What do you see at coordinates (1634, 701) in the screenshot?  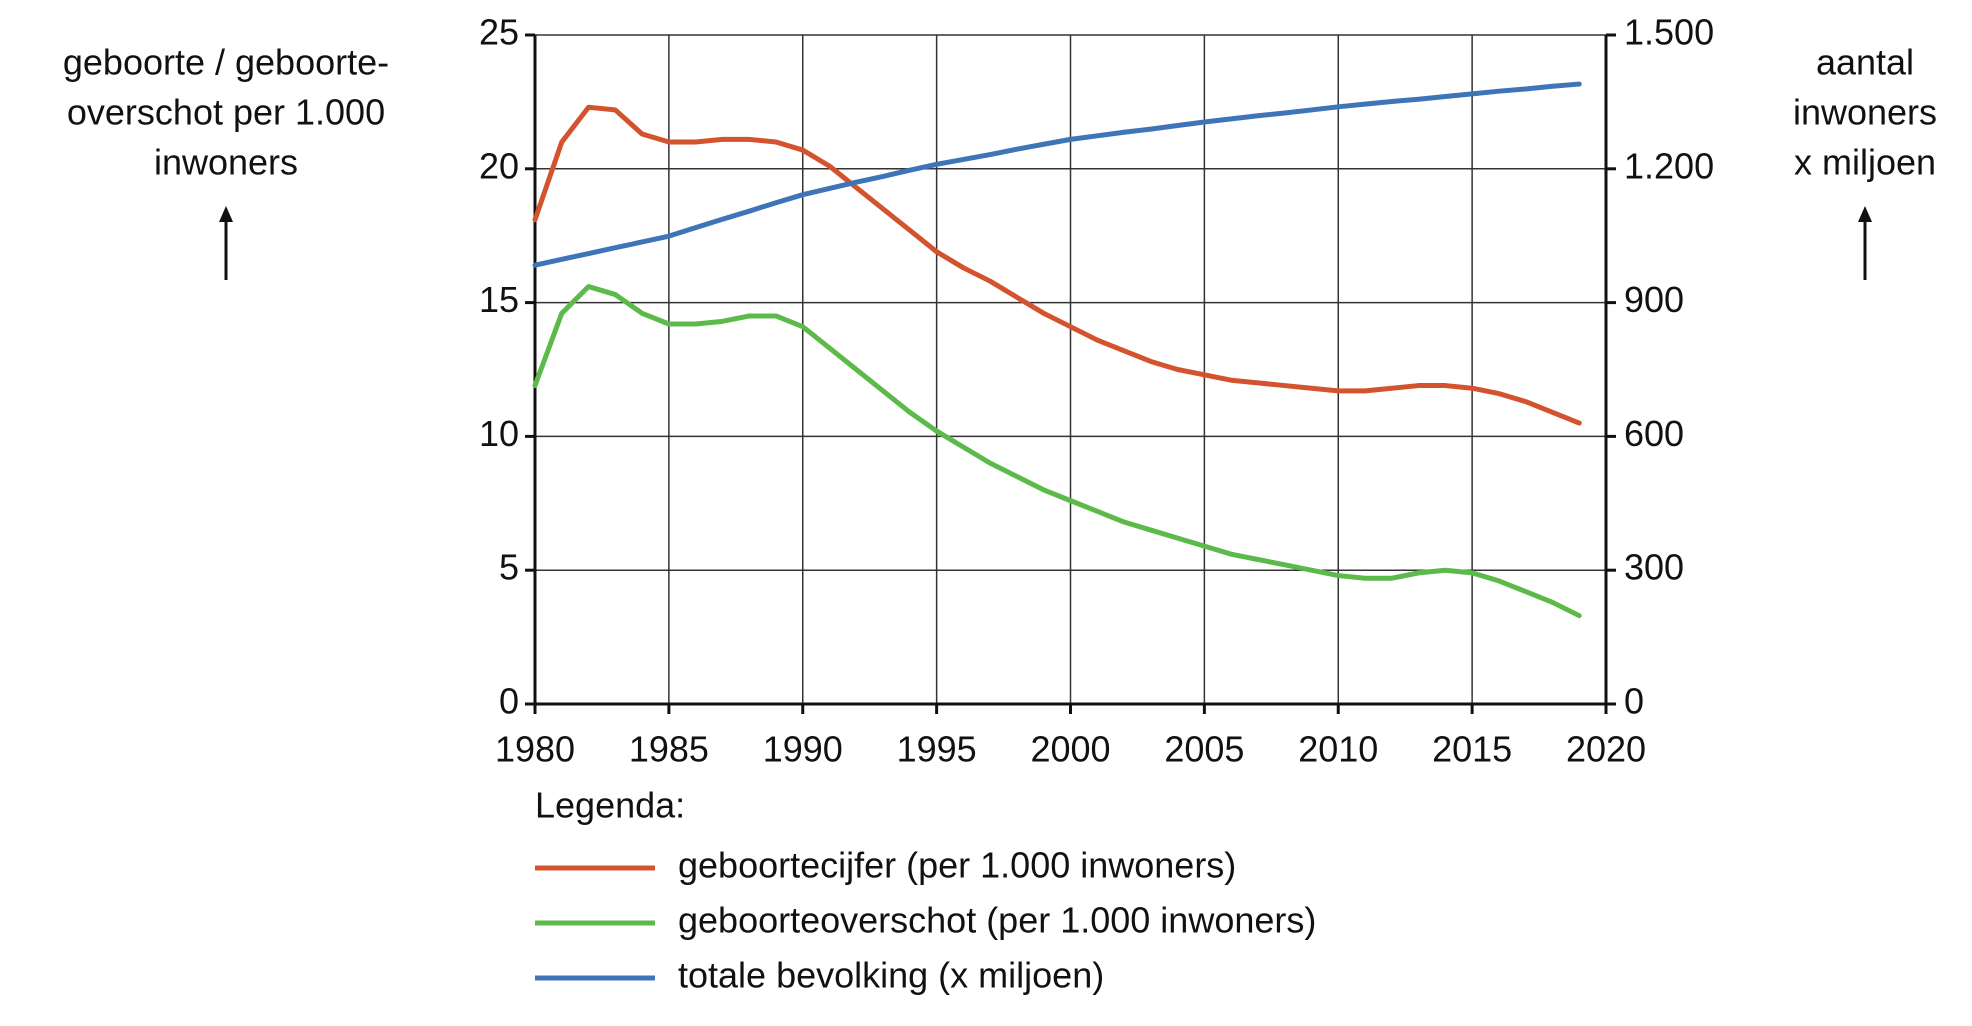 I see `y2-tick-label: 0` at bounding box center [1634, 701].